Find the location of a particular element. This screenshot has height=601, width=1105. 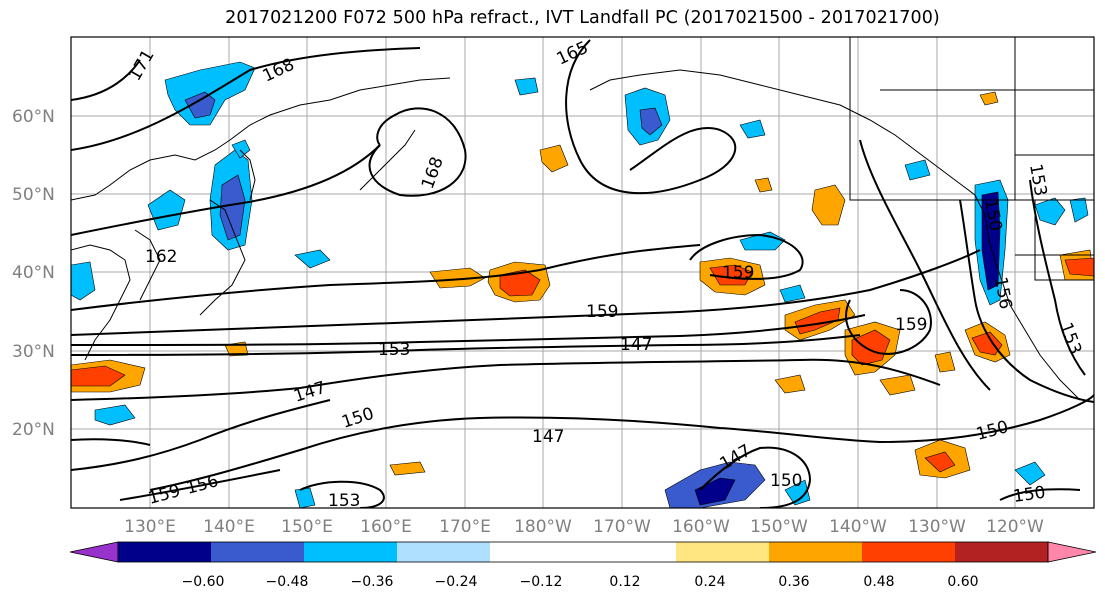

colorbar is located at coordinates (583, 552).